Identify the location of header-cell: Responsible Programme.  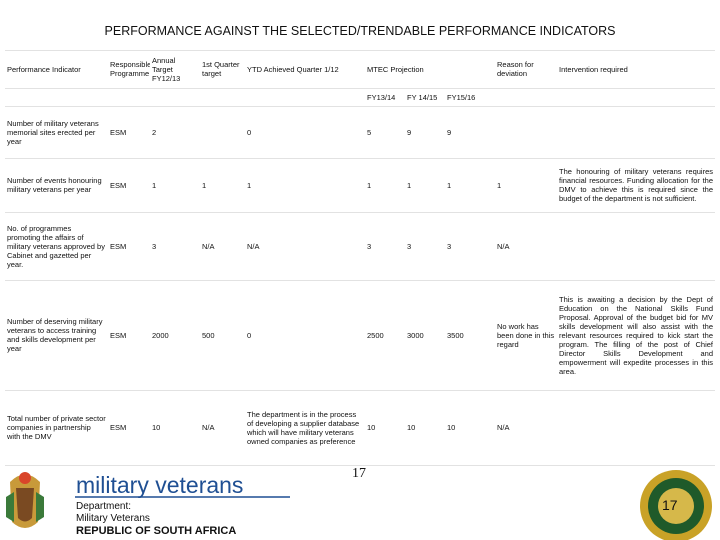
(130, 69).